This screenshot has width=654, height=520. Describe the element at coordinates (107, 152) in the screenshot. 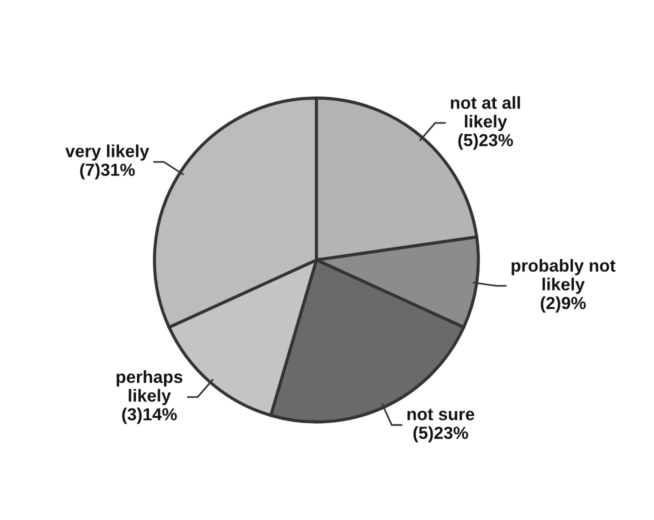

I see `slice-label: very likely` at that location.